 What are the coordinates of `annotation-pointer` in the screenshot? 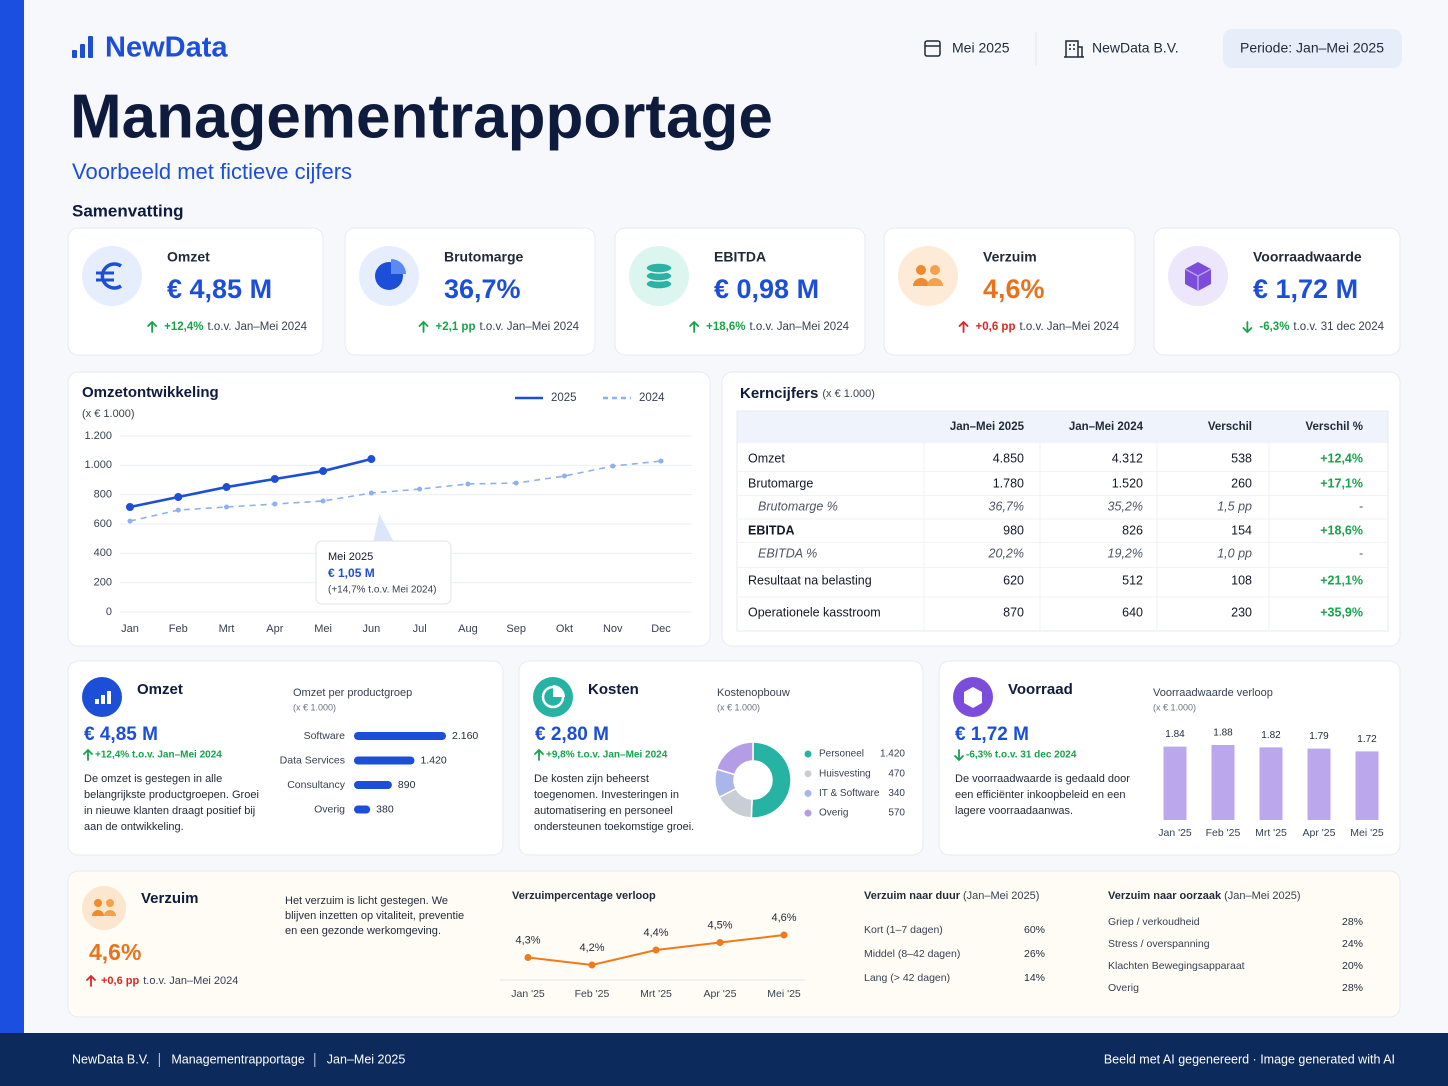 It's located at (383, 528).